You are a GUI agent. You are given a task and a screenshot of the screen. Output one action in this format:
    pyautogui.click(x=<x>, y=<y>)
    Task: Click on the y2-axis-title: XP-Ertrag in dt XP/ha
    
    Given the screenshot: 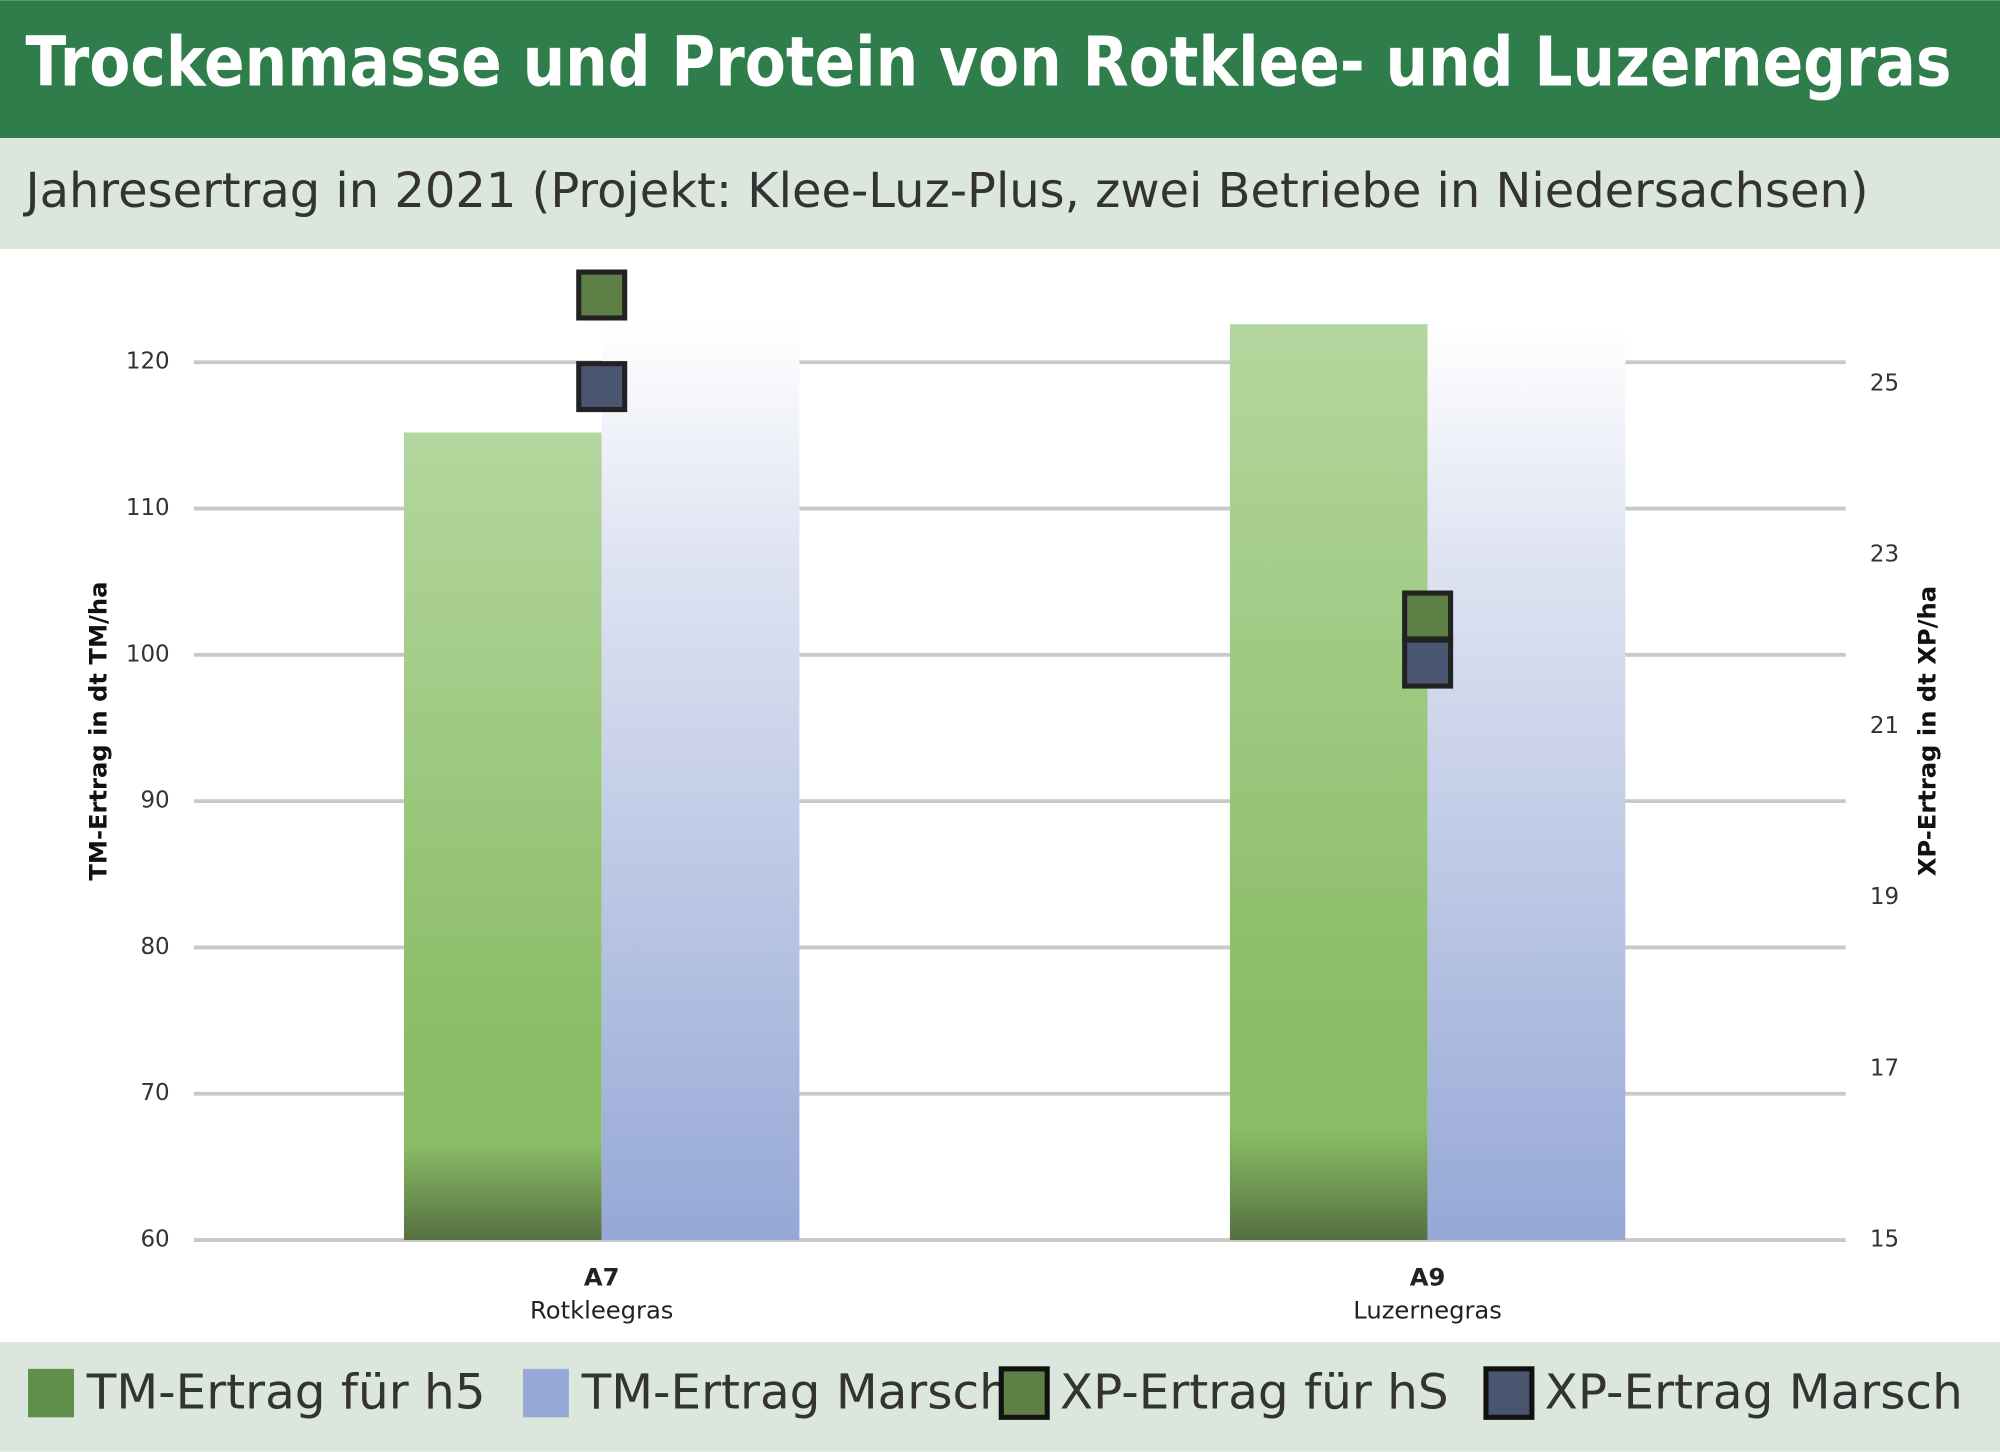 What is the action you would take?
    pyautogui.click(x=1928, y=731)
    